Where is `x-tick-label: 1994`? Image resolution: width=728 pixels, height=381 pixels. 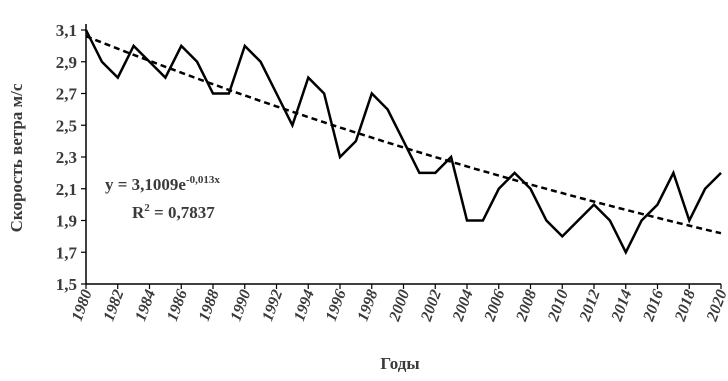 x-tick-label: 1994 is located at coordinates (304, 306).